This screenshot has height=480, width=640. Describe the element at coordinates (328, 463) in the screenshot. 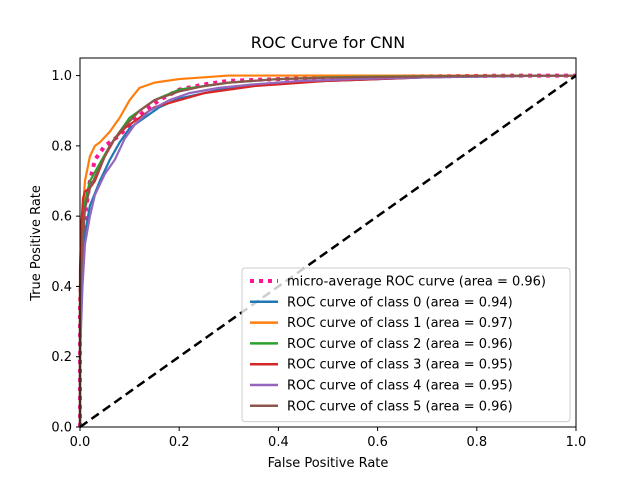

I see `x-axis-label: False Positive Rate` at that location.